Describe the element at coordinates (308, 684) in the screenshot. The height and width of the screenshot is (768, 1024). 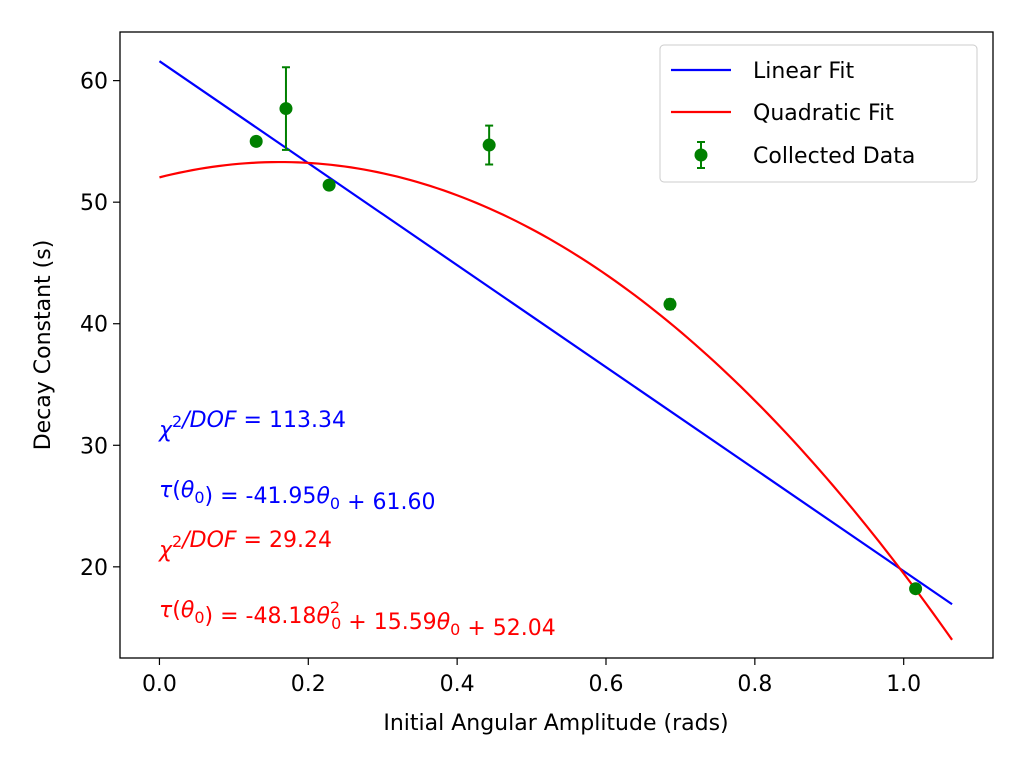
I see `x-tick-label: 0.2` at that location.